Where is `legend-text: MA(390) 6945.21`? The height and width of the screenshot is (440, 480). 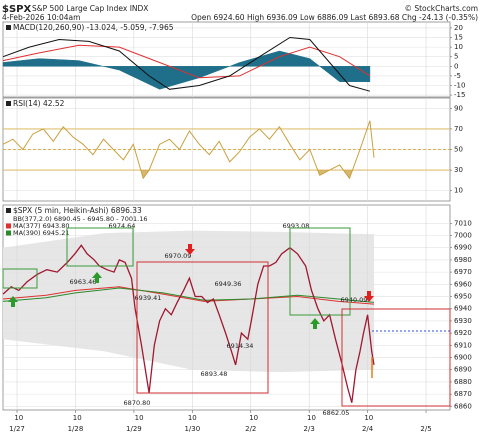 legend-text: MA(390) 6945.21 is located at coordinates (41, 233).